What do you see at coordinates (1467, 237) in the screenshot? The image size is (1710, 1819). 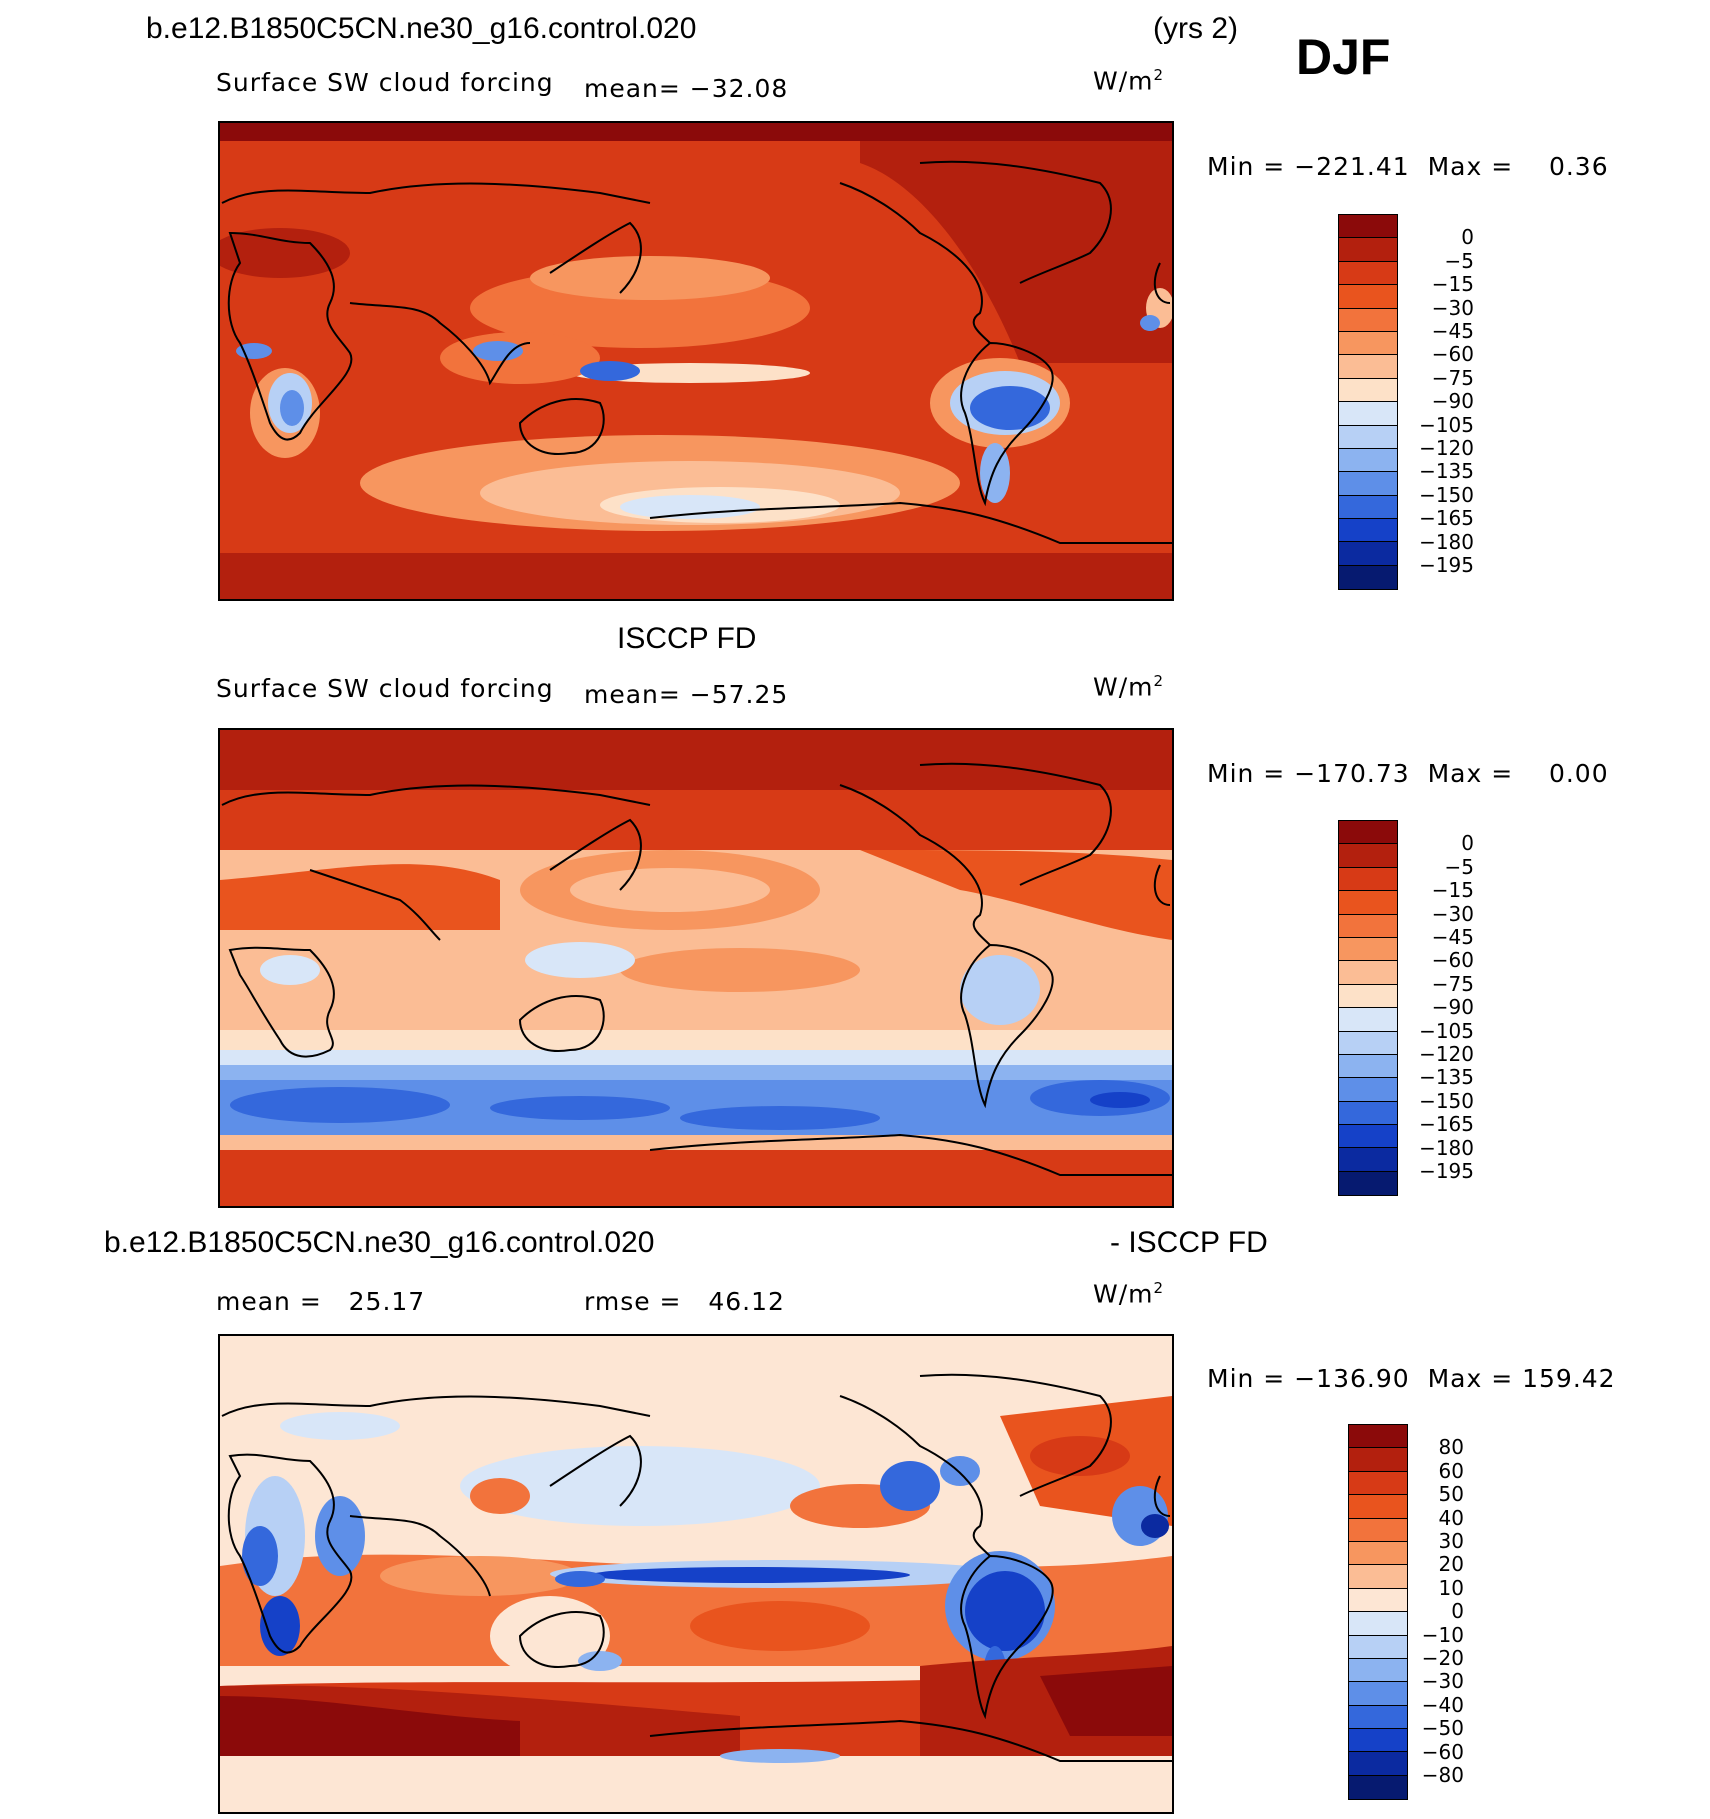 I see `panel1-colorbar-tick-label: 0` at bounding box center [1467, 237].